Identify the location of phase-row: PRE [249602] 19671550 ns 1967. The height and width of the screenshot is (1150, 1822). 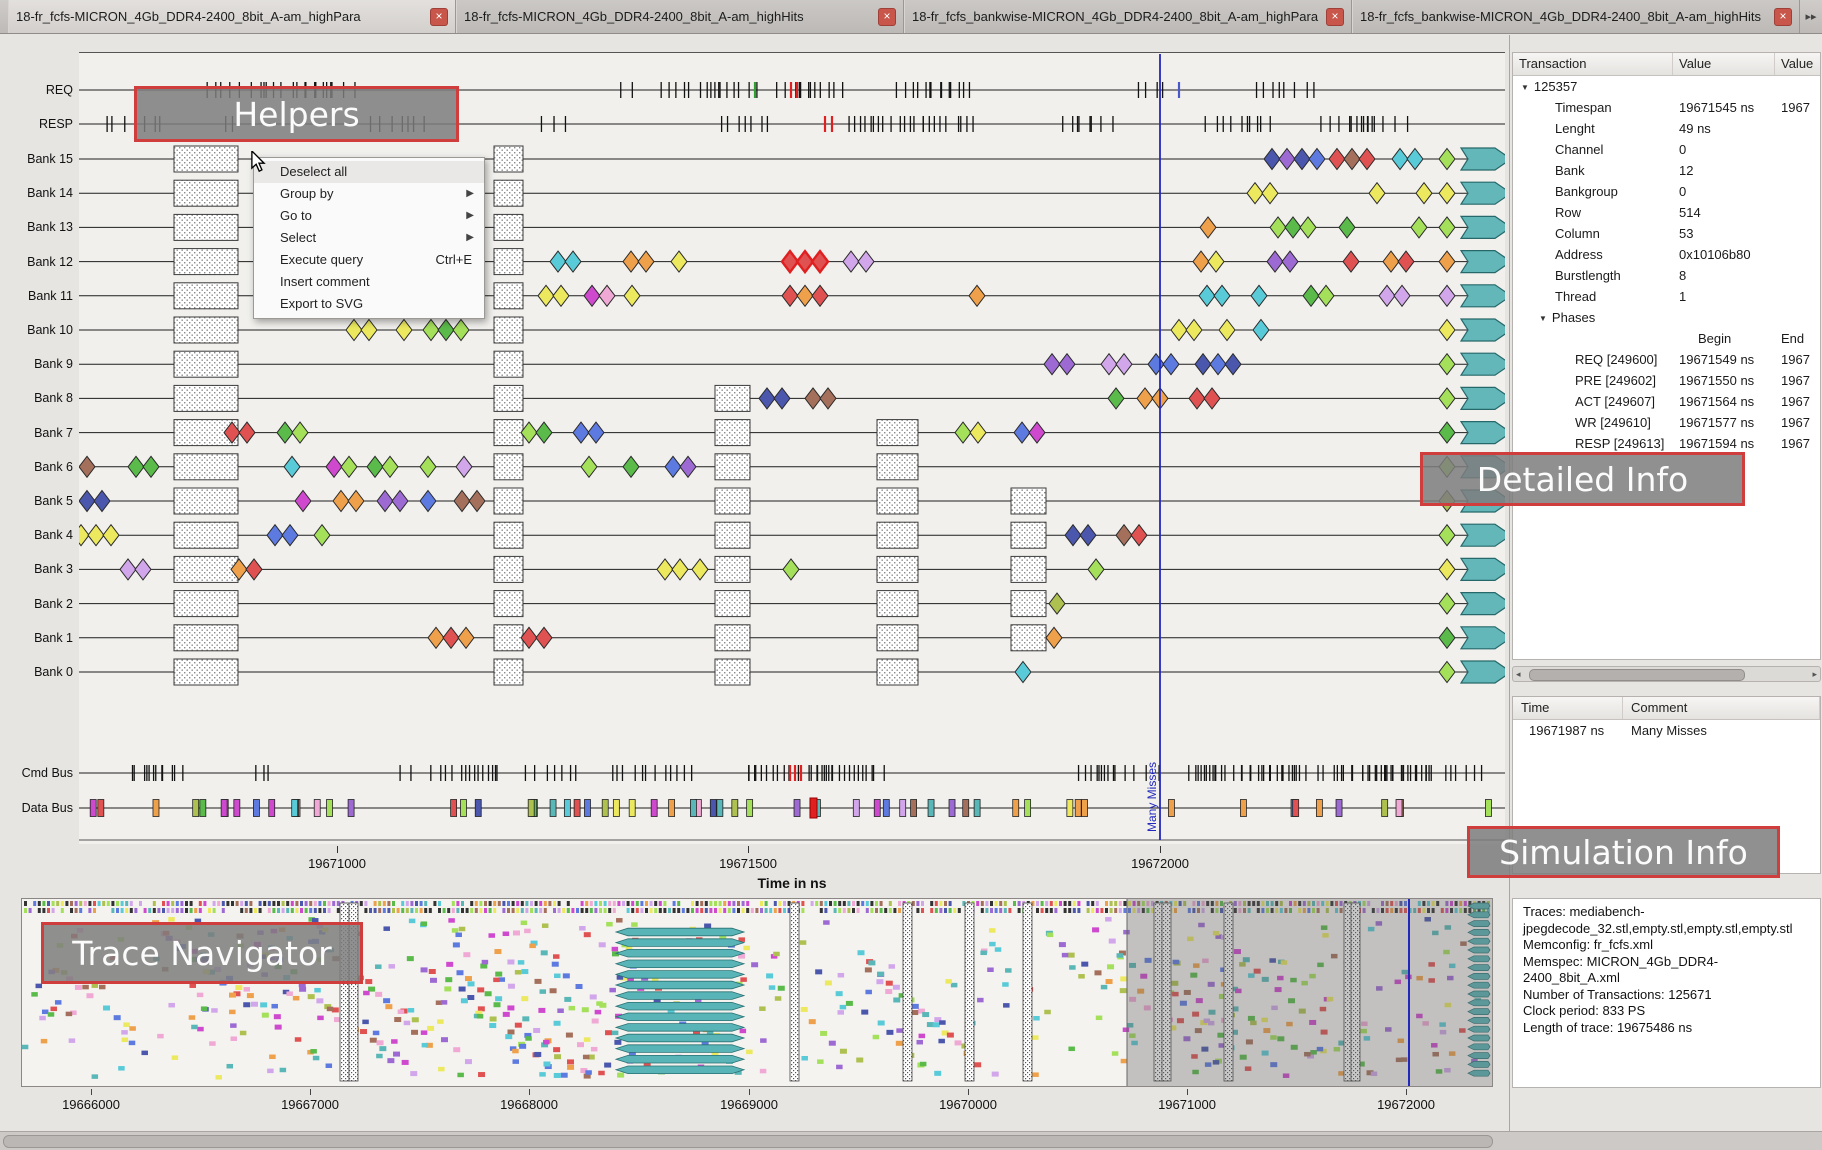
(1666, 380).